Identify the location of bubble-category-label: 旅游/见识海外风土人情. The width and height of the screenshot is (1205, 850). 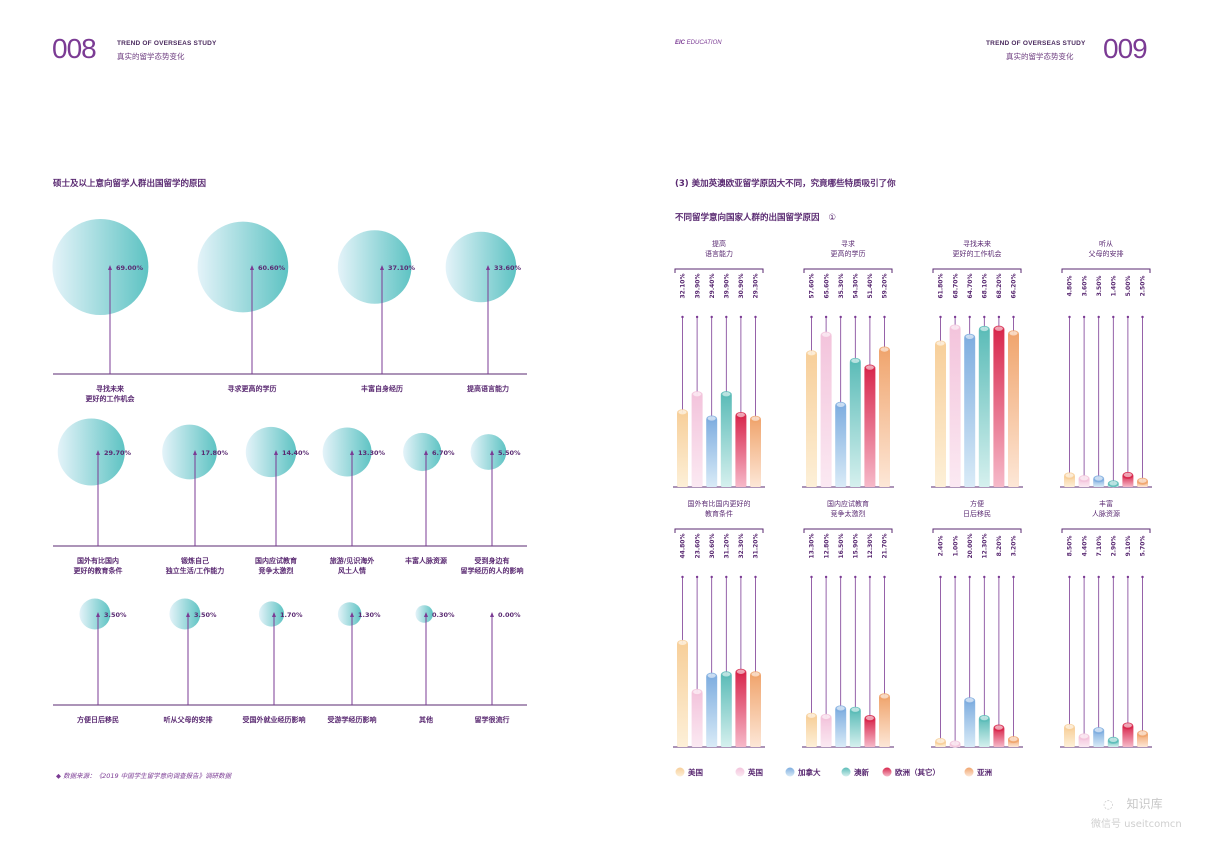
(352, 565).